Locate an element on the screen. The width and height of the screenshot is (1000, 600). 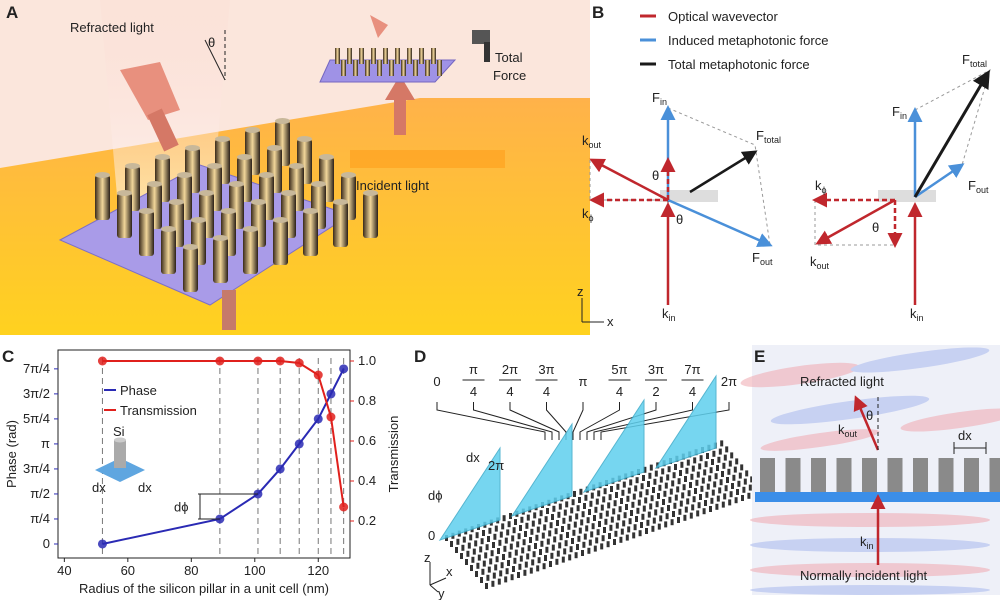
y-tick-label: π/4 is located at coordinates (40, 518).